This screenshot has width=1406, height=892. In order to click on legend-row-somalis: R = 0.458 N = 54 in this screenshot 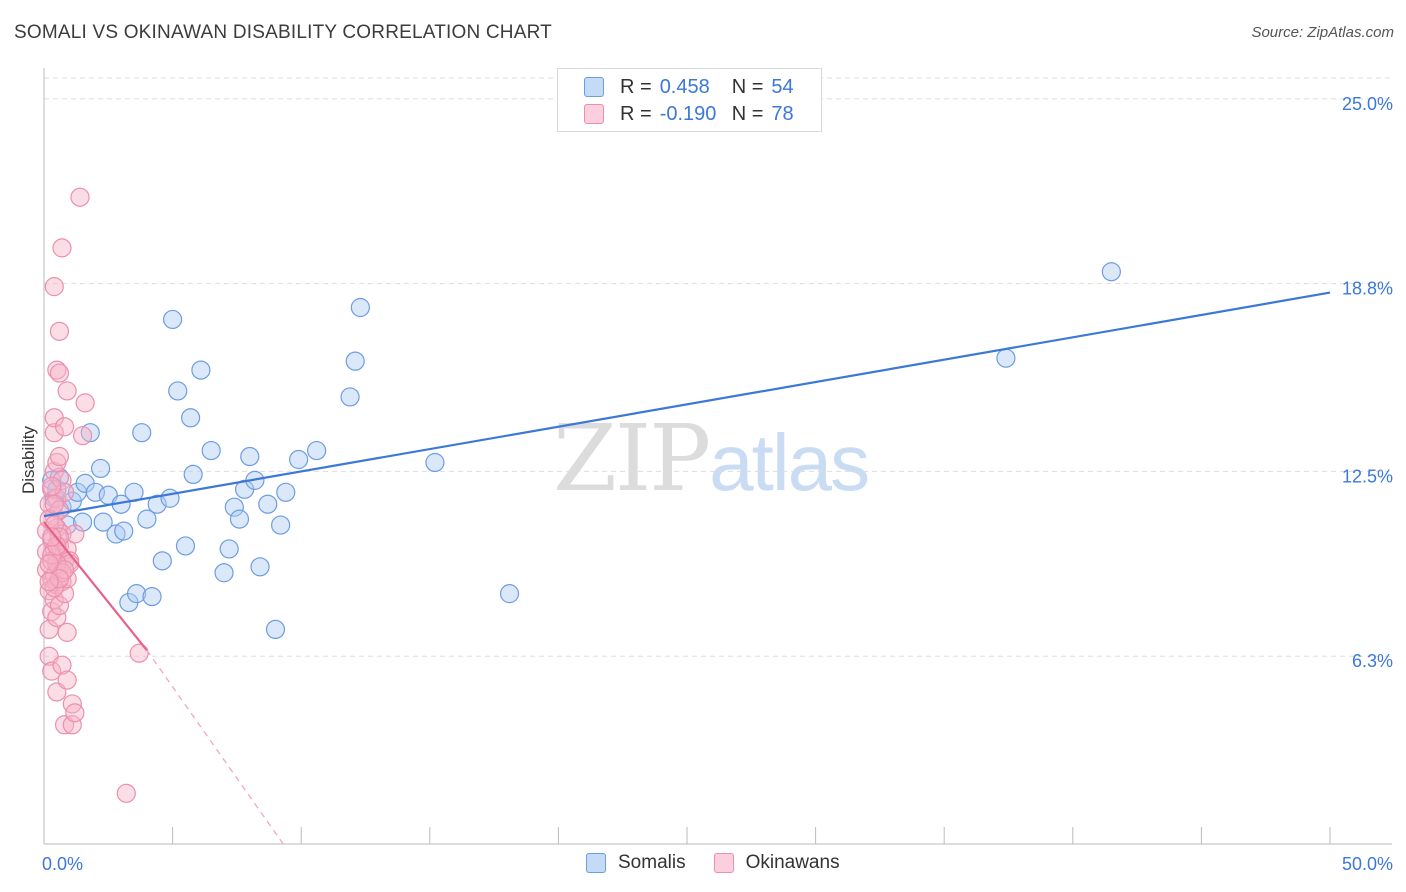, I will do `click(689, 87)`.